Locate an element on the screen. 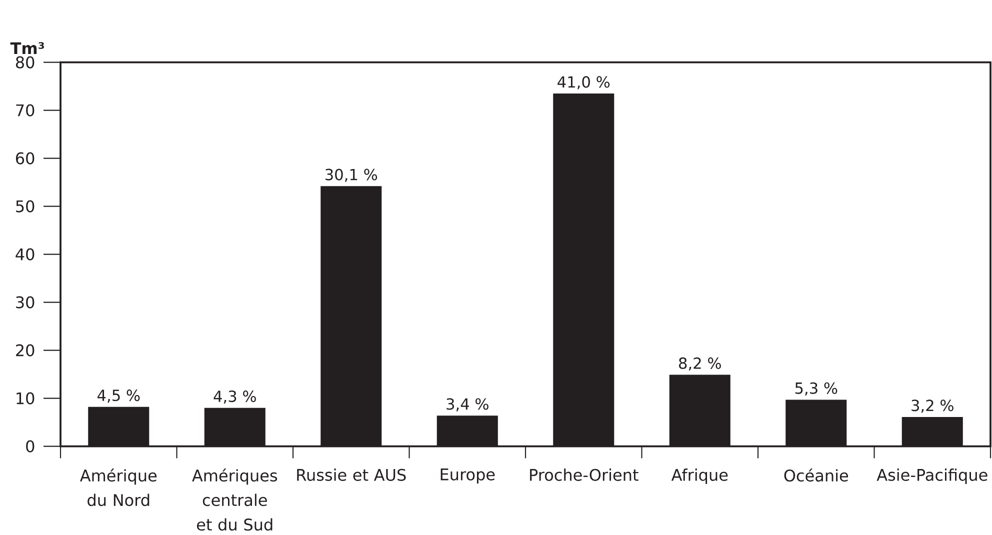 Image resolution: width=992 pixels, height=535 pixels. x-tick-label: Asie-Pacifique is located at coordinates (932, 476).